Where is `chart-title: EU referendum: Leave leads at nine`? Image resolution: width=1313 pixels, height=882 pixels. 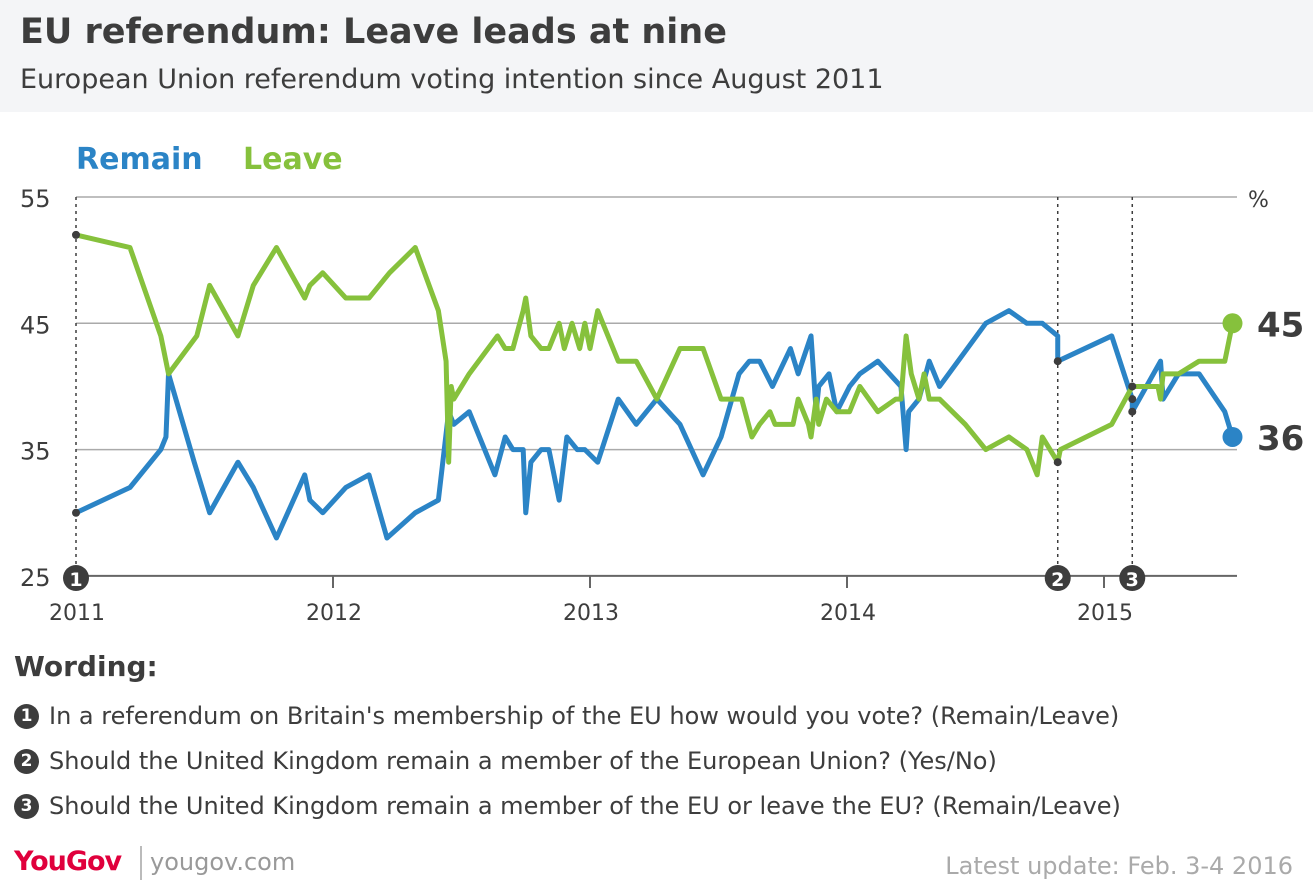
chart-title: EU referendum: Leave leads at nine is located at coordinates (373, 32).